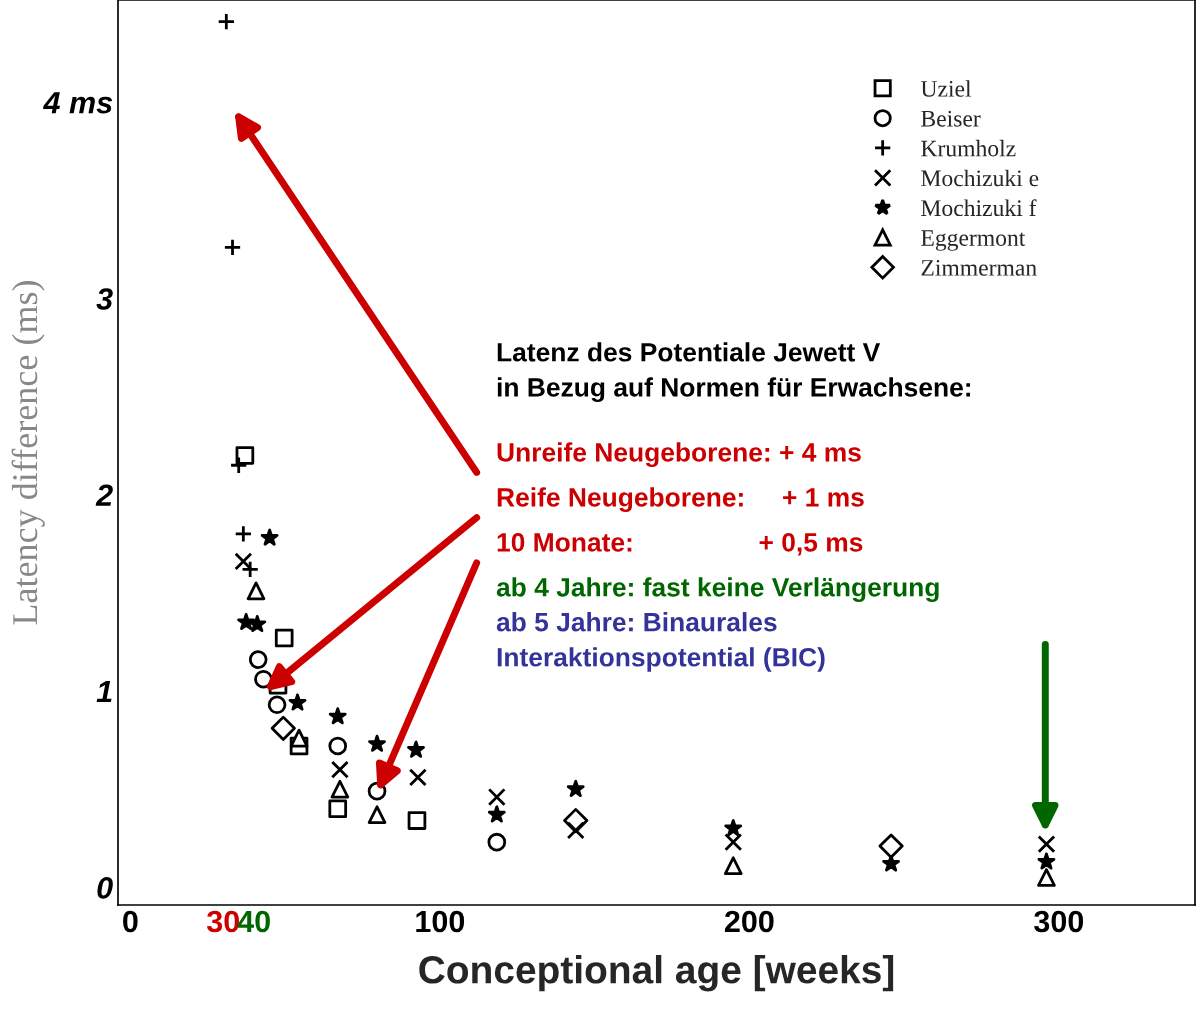 Image resolution: width=1199 pixels, height=1019 pixels. I want to click on annotation: ab 4 Jahre: fast keine Verlängerung, so click(717, 589).